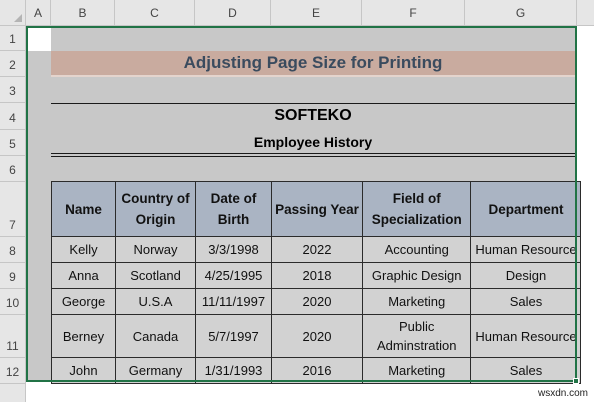 Image resolution: width=594 pixels, height=402 pixels. What do you see at coordinates (317, 249) in the screenshot?
I see `cell-passing-year: 2022` at bounding box center [317, 249].